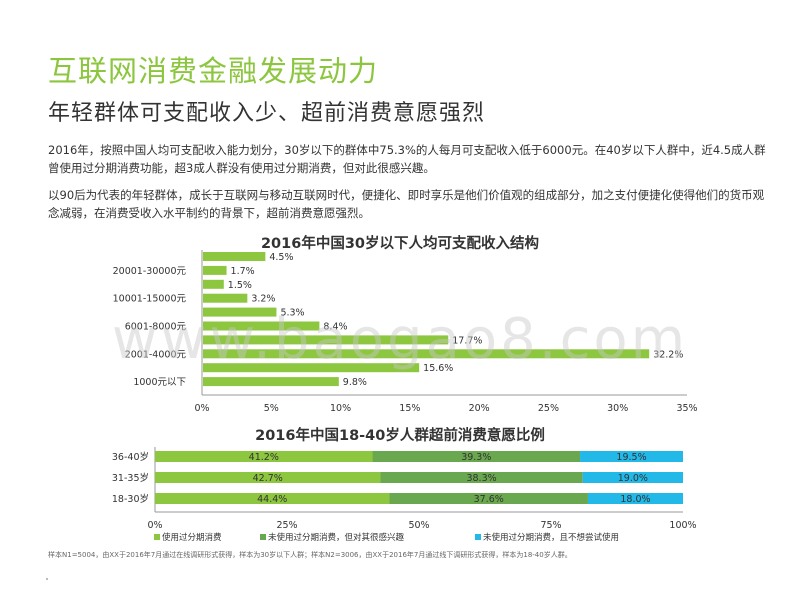 This screenshot has height=600, width=800. Describe the element at coordinates (340, 408) in the screenshot. I see `income-x-tick: 10%` at that location.